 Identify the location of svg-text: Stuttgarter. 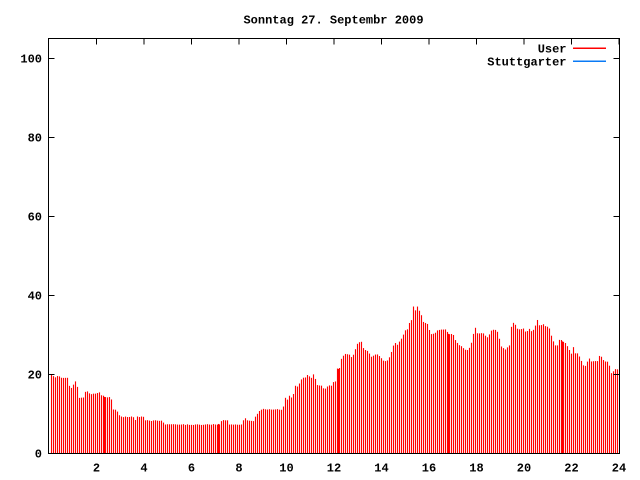
(526, 62).